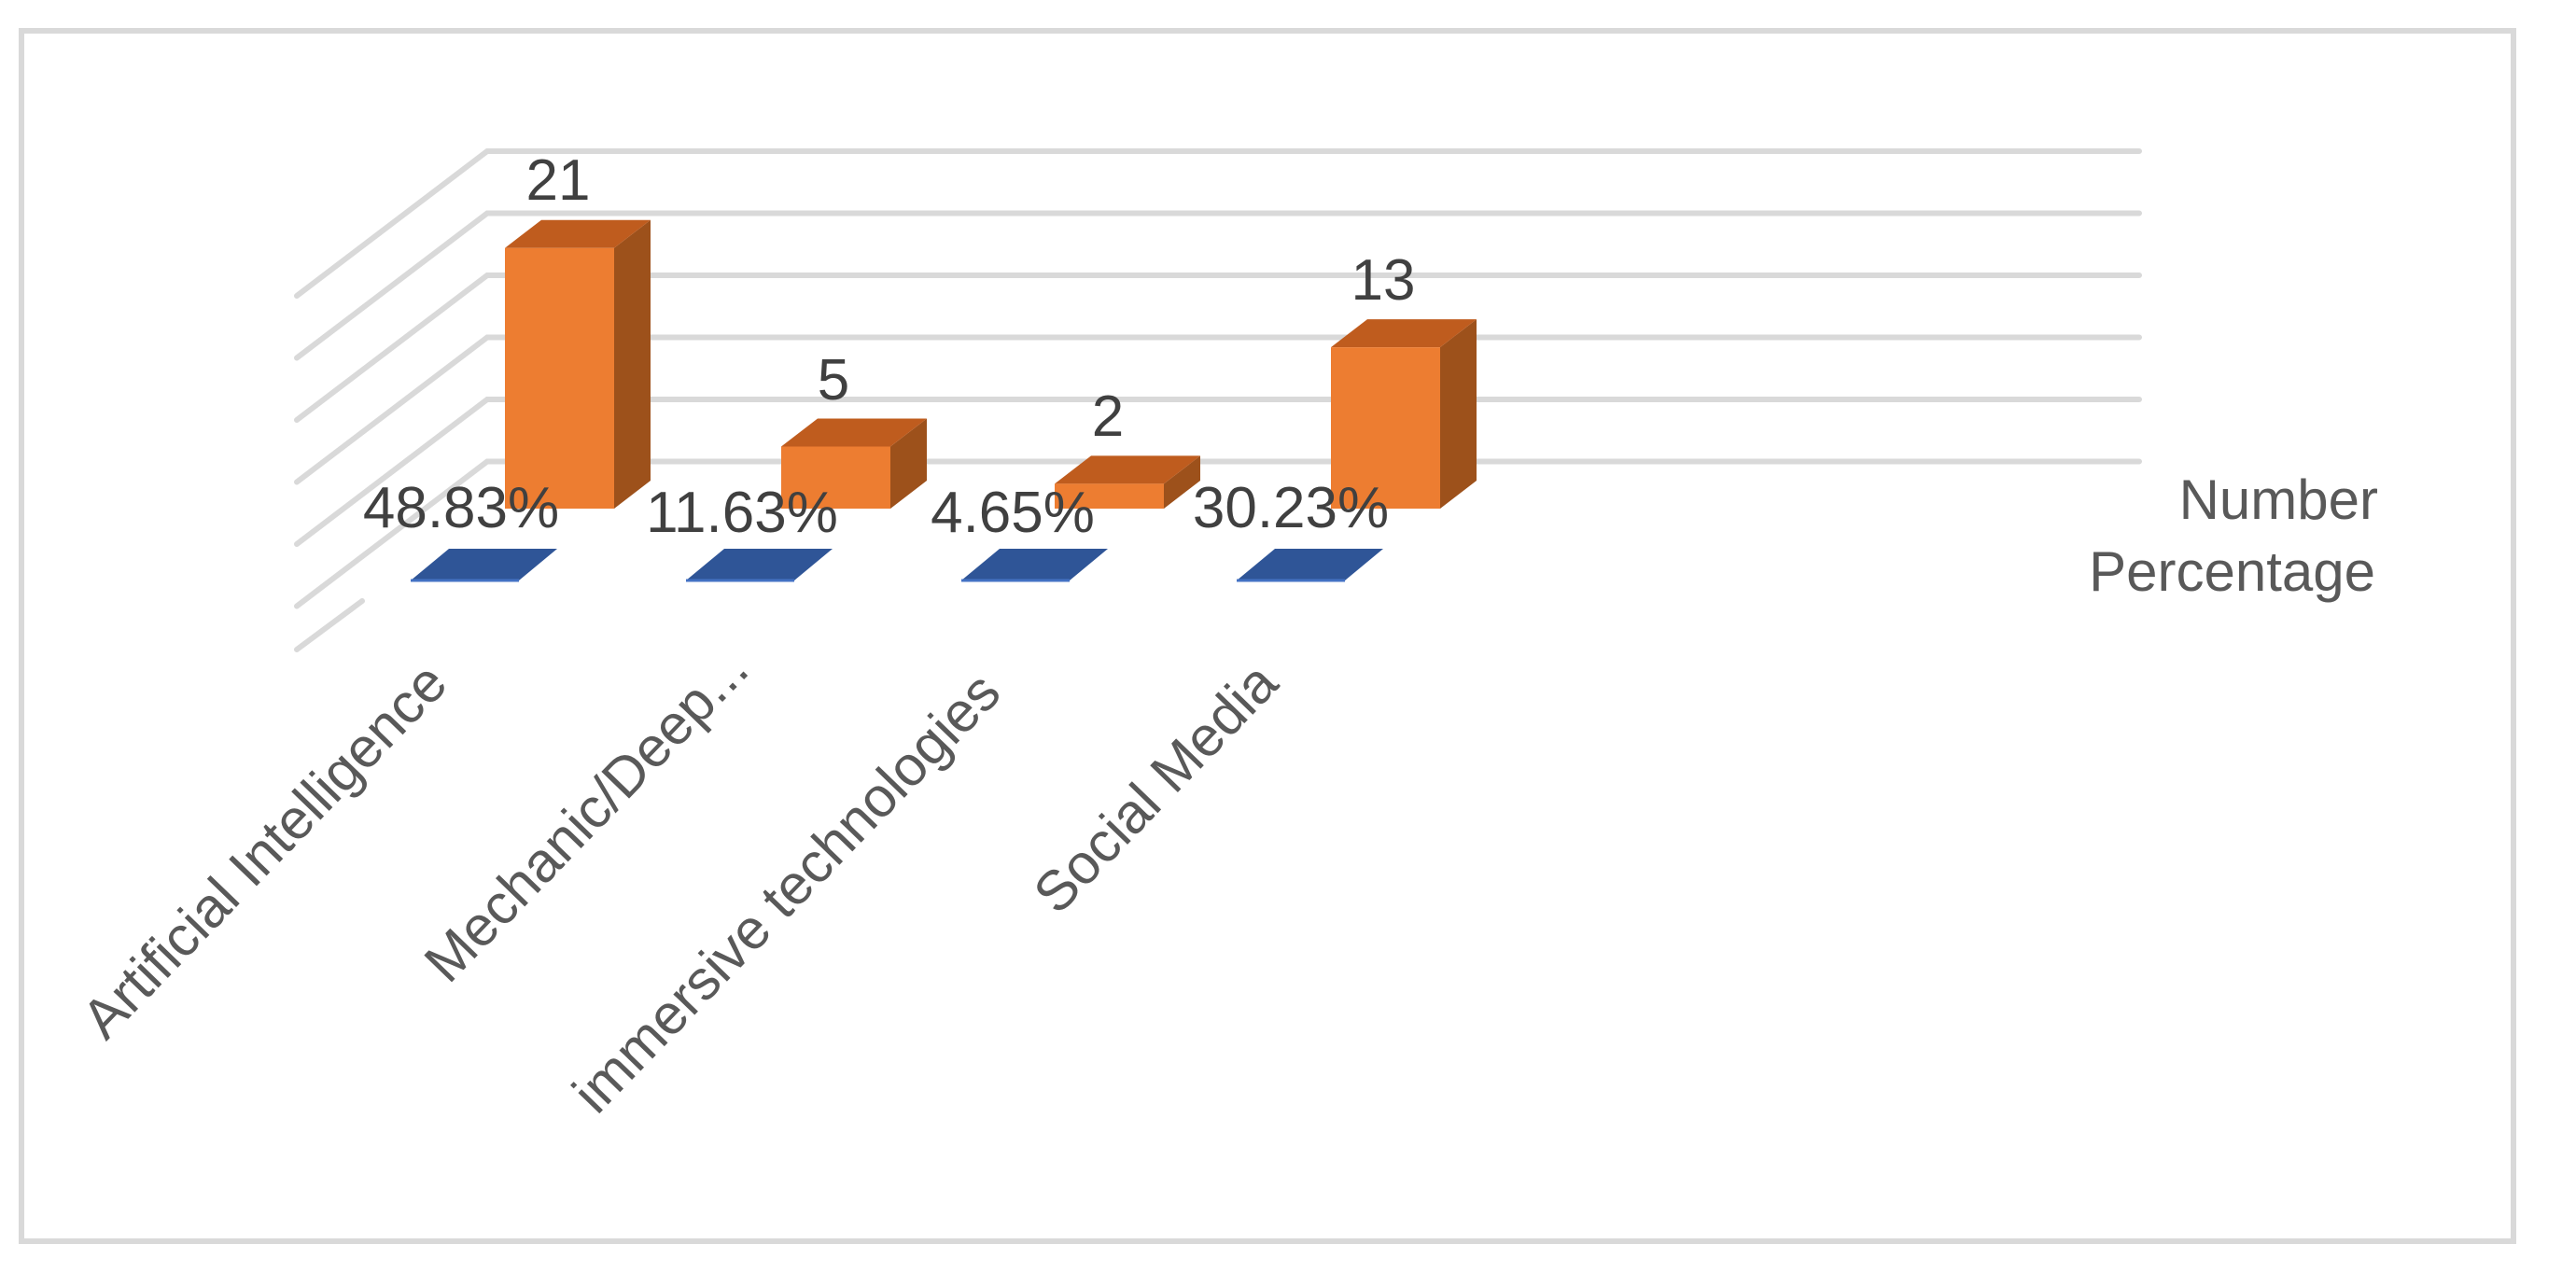 The width and height of the screenshot is (2576, 1286). I want to click on legend-entry-percentage: Percentage, so click(2232, 571).